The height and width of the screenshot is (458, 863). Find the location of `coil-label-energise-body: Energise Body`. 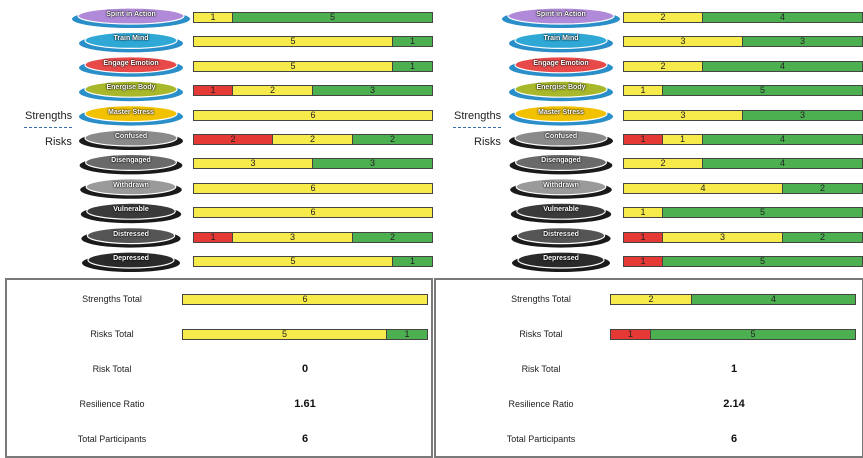

coil-label-energise-body: Energise Body is located at coordinates (131, 88).